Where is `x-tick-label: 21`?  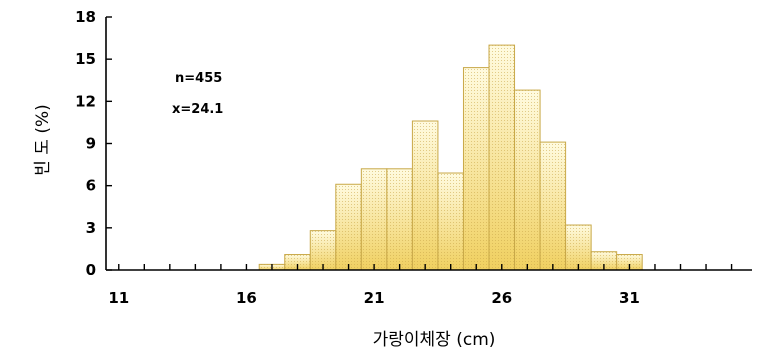 x-tick-label: 21 is located at coordinates (374, 298).